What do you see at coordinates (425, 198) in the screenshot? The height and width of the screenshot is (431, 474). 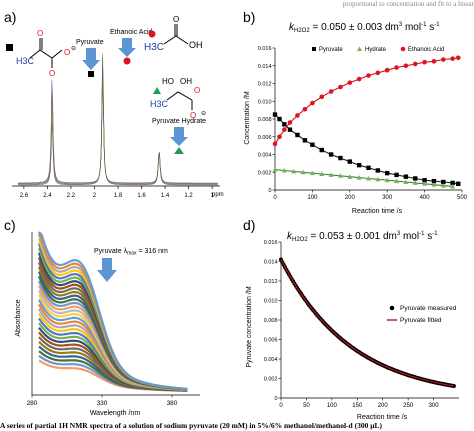 I see `panel-b-x-tick-label: 400` at bounding box center [425, 198].